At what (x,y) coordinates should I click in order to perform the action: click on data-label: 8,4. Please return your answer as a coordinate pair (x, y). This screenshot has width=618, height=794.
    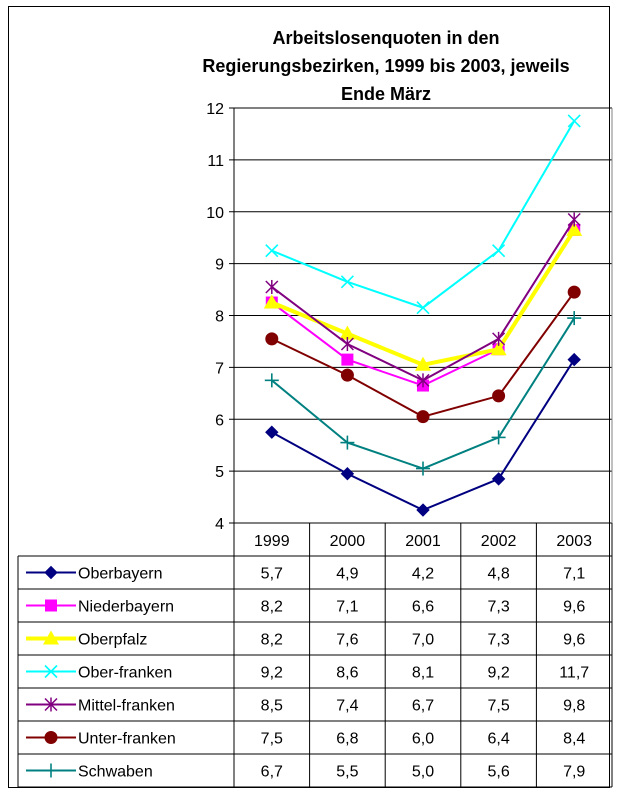
    Looking at the image, I should click on (574, 739).